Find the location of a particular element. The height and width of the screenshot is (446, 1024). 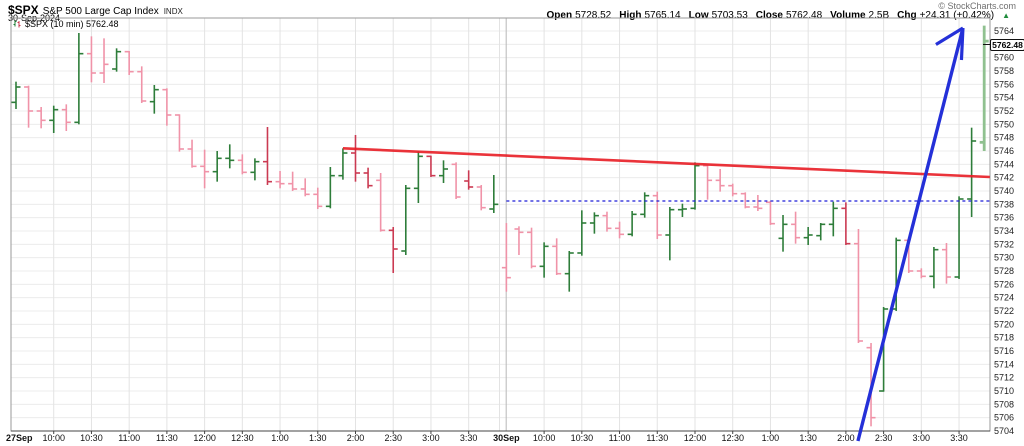

svg-text: 5742 is located at coordinates (1004, 178).